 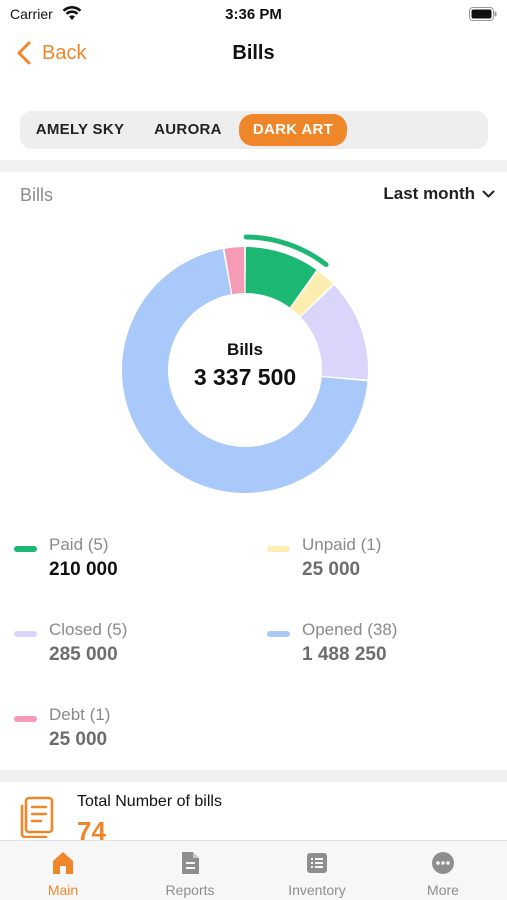 What do you see at coordinates (483, 14) in the screenshot?
I see `battery-icon` at bounding box center [483, 14].